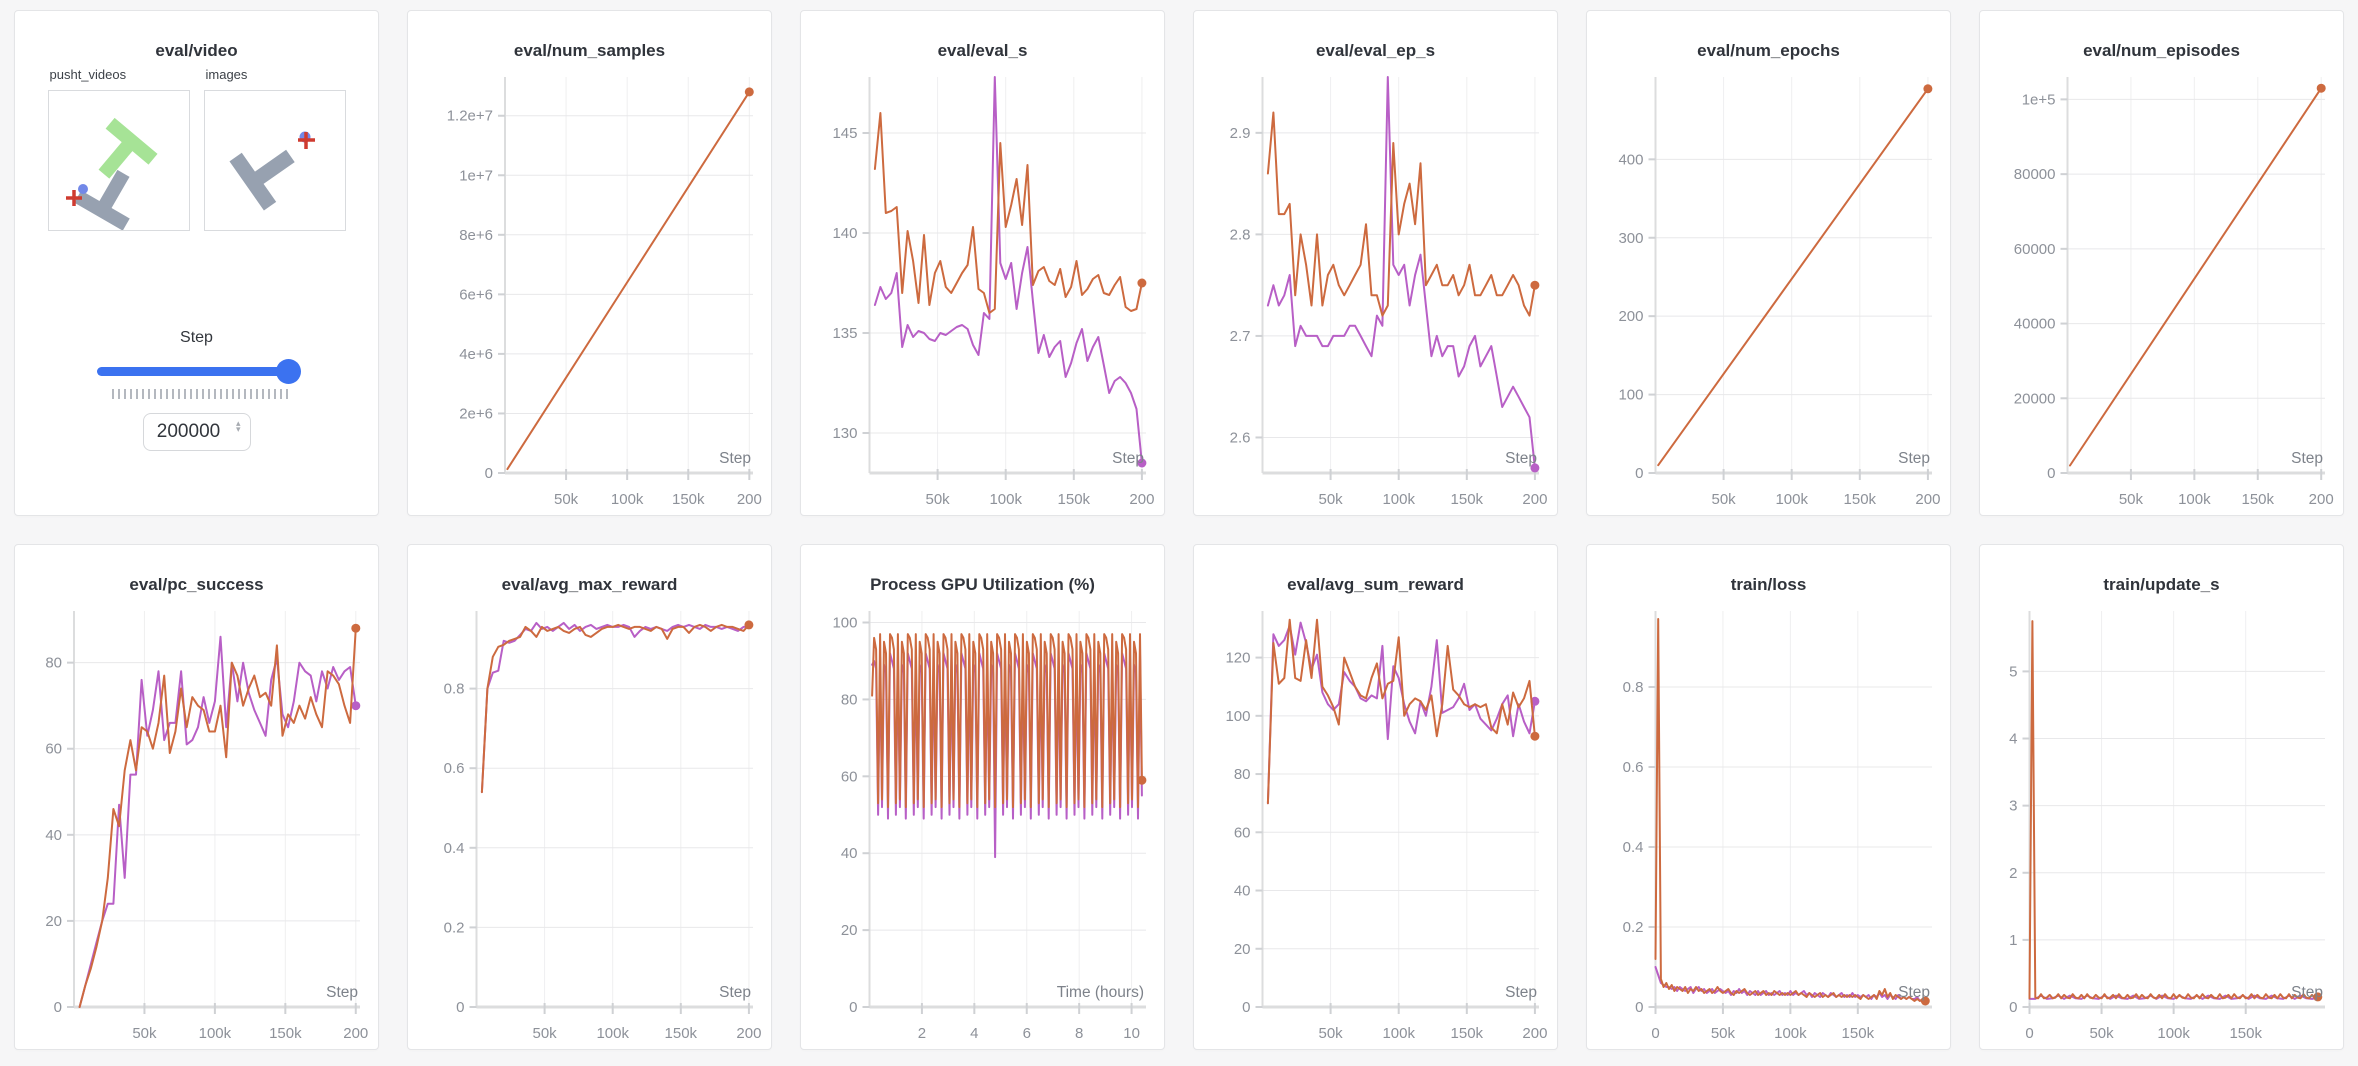  Describe the element at coordinates (196, 263) in the screenshot. I see `panel-eval-video: eval/video pusht_videos` at that location.